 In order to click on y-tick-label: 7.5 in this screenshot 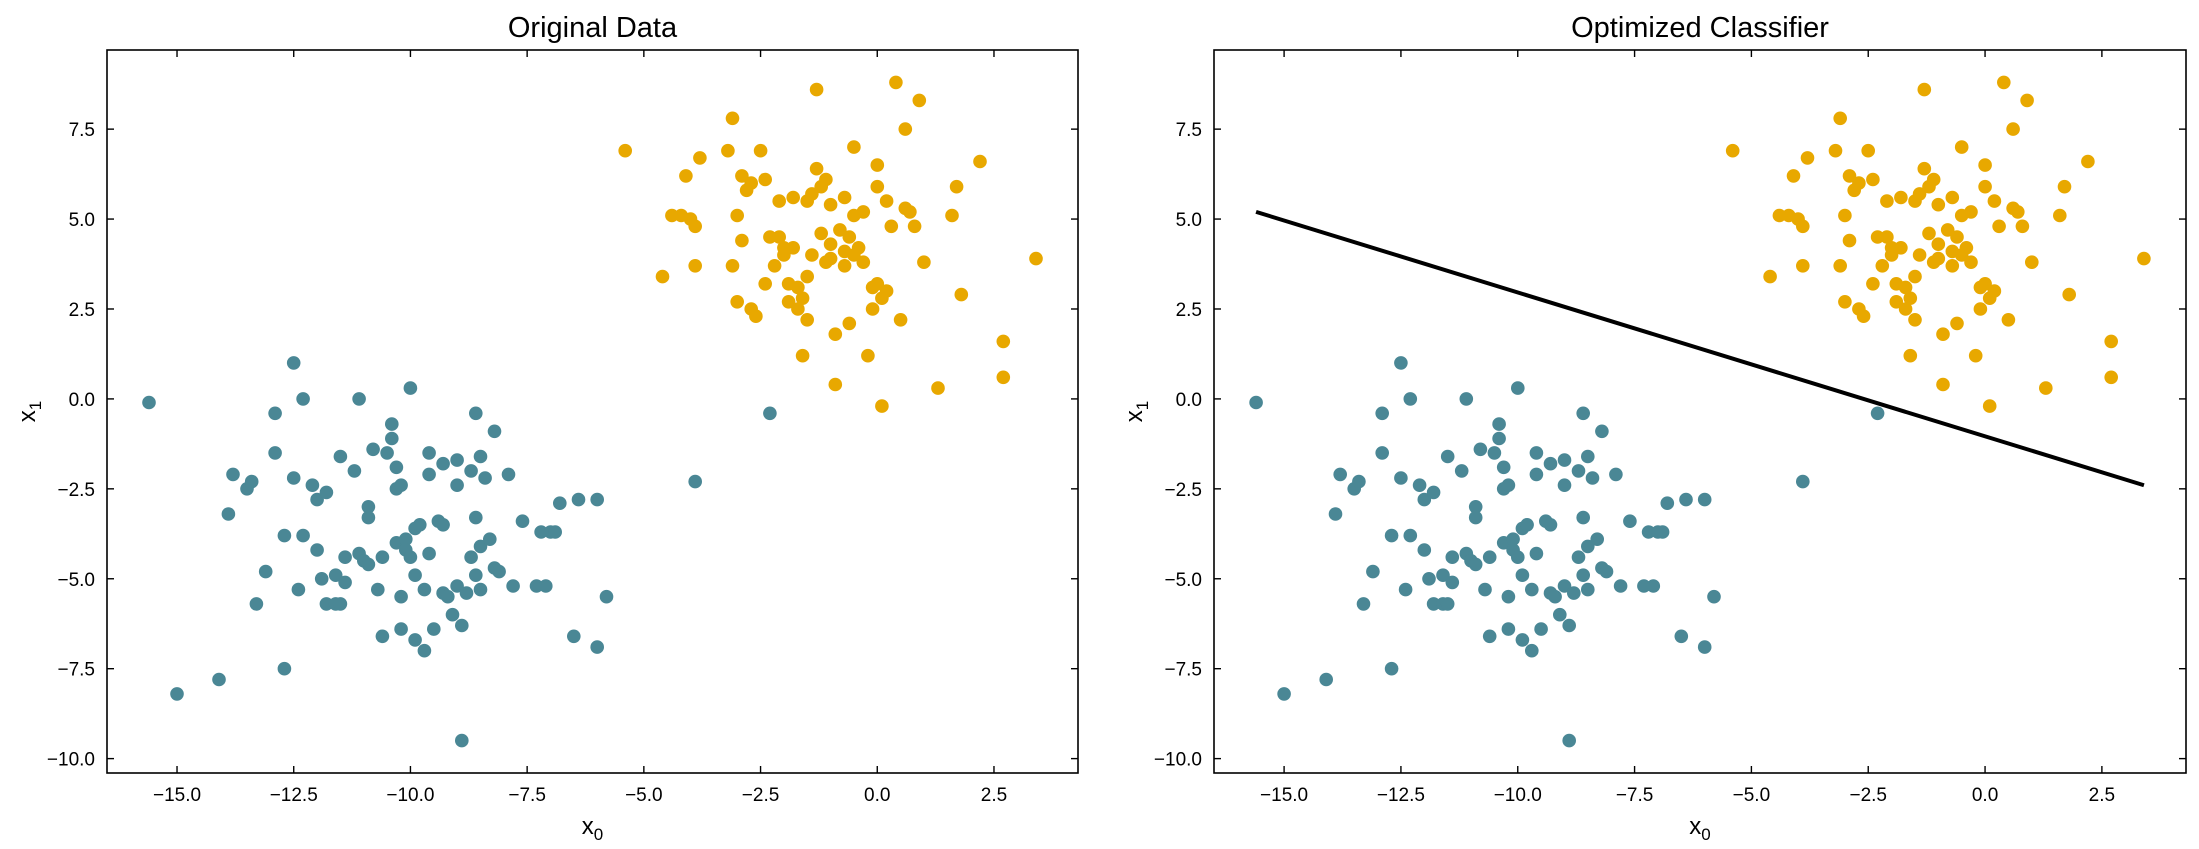, I will do `click(82, 130)`.